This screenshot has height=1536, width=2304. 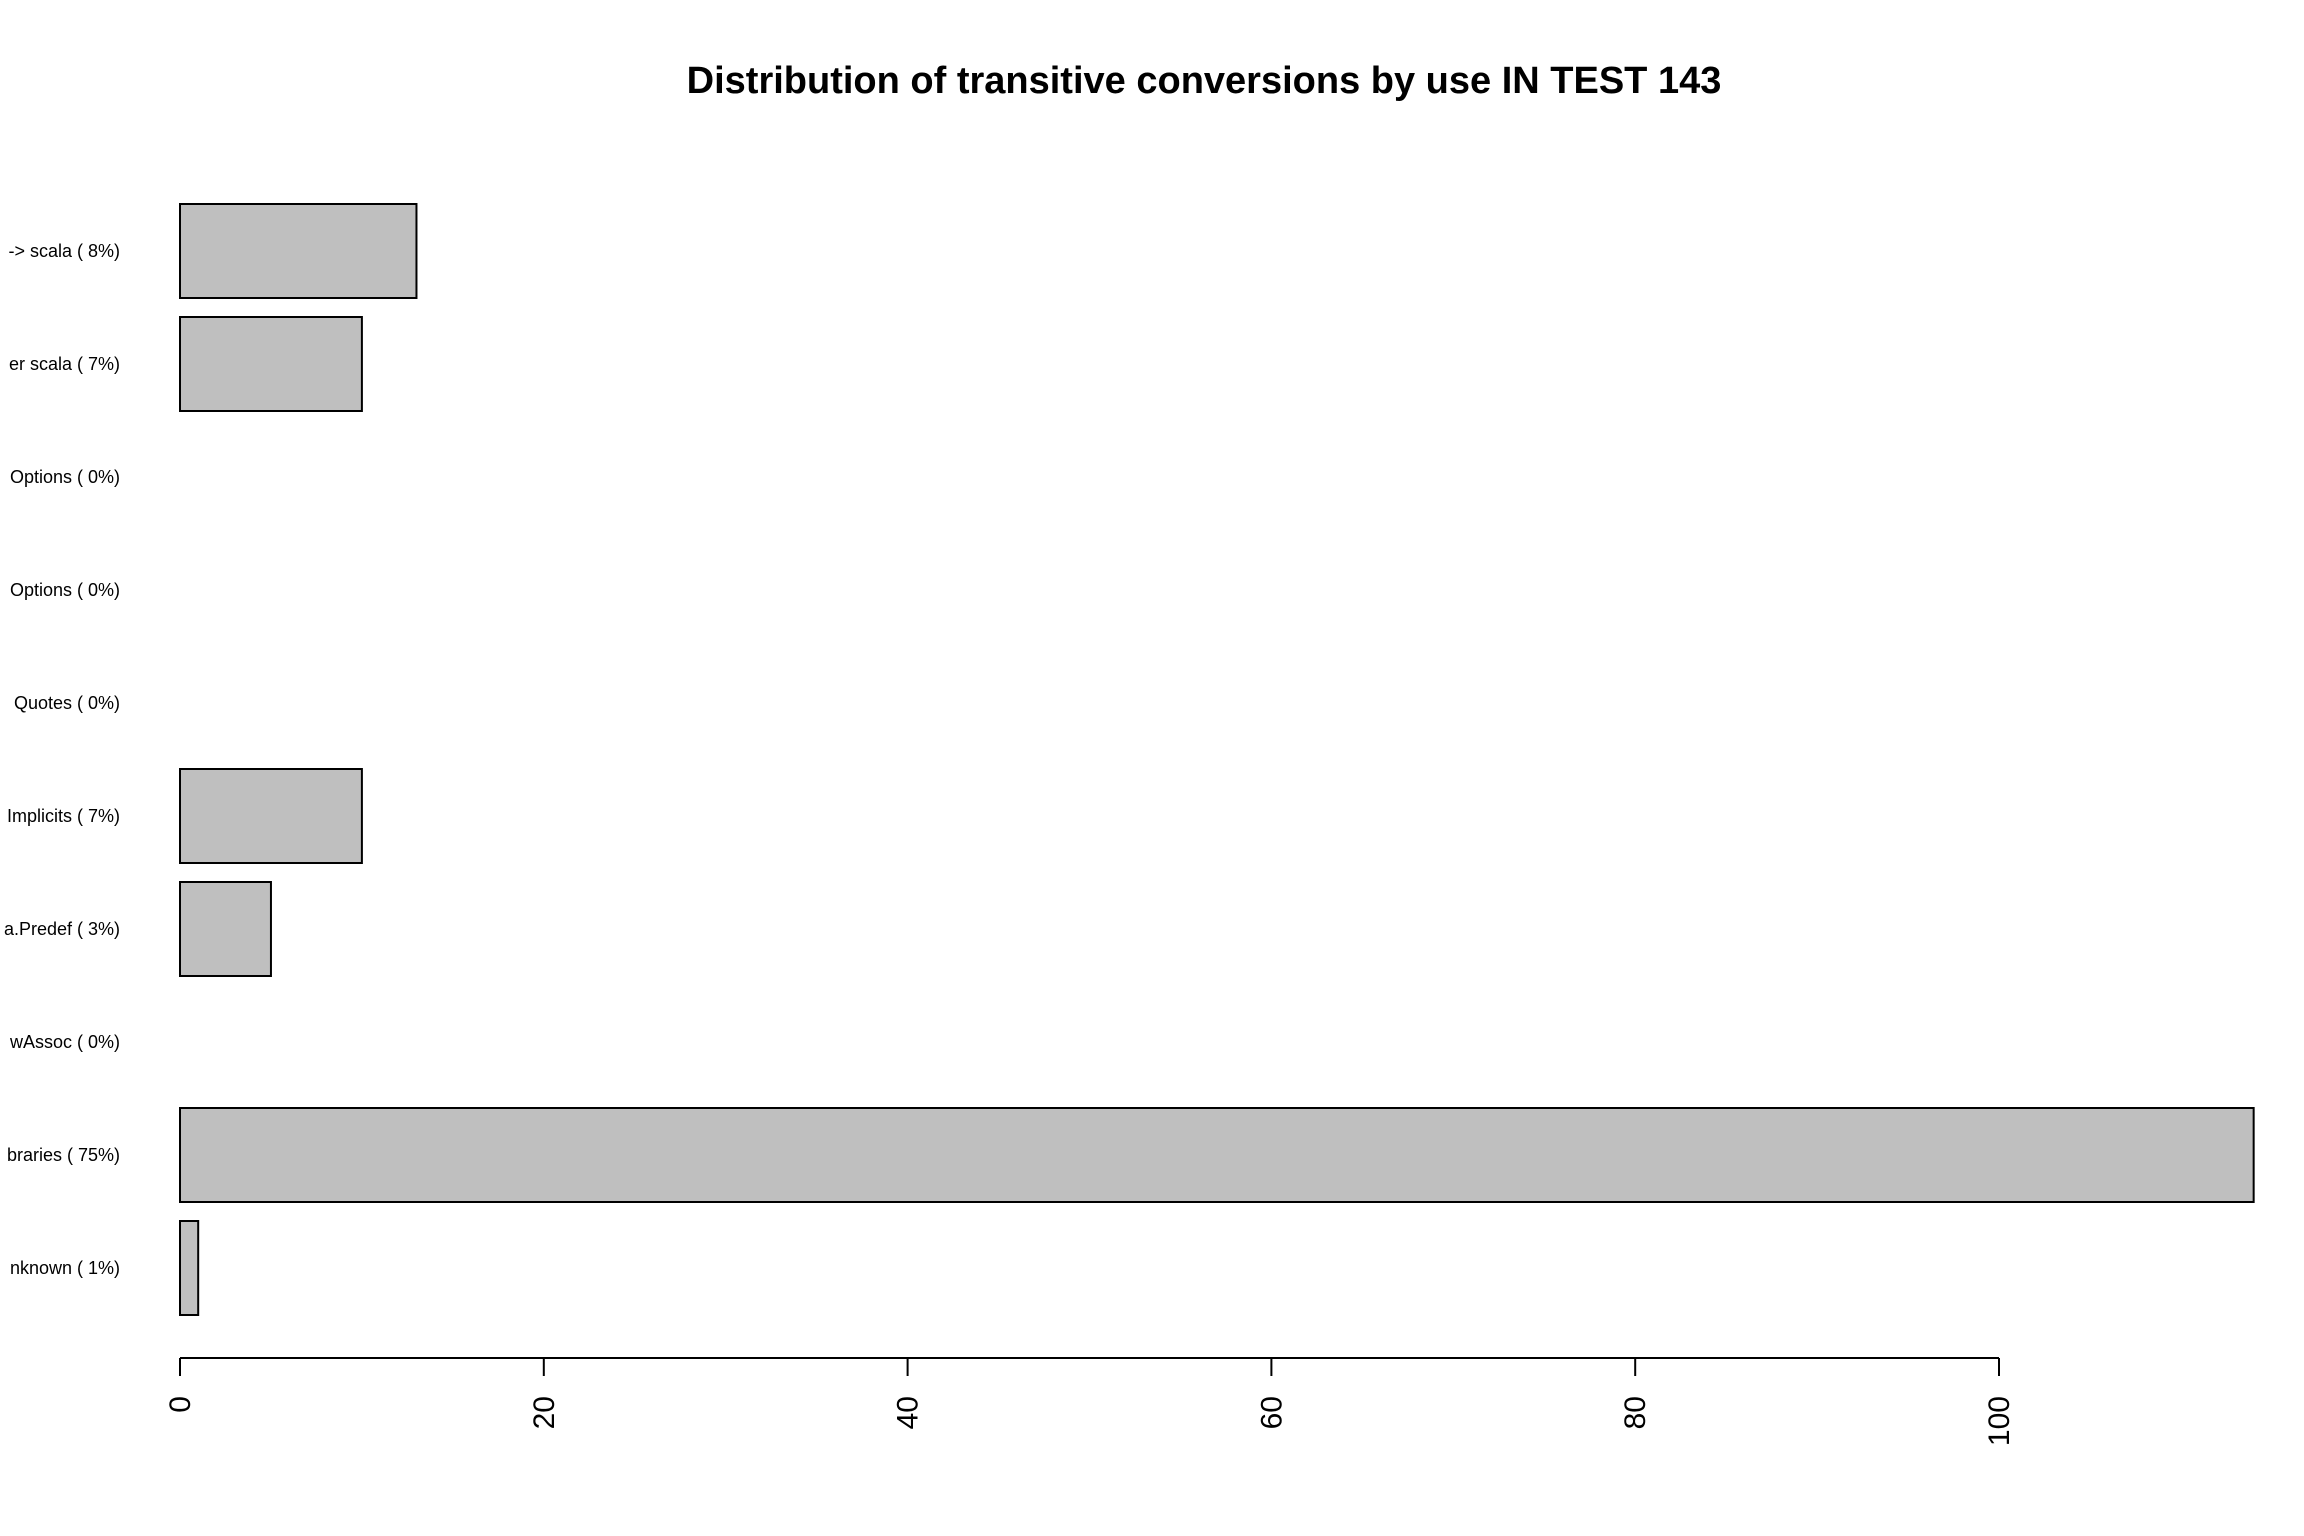 What do you see at coordinates (62, 929) in the screenshot?
I see `category-label: a.Predef ( 3%)` at bounding box center [62, 929].